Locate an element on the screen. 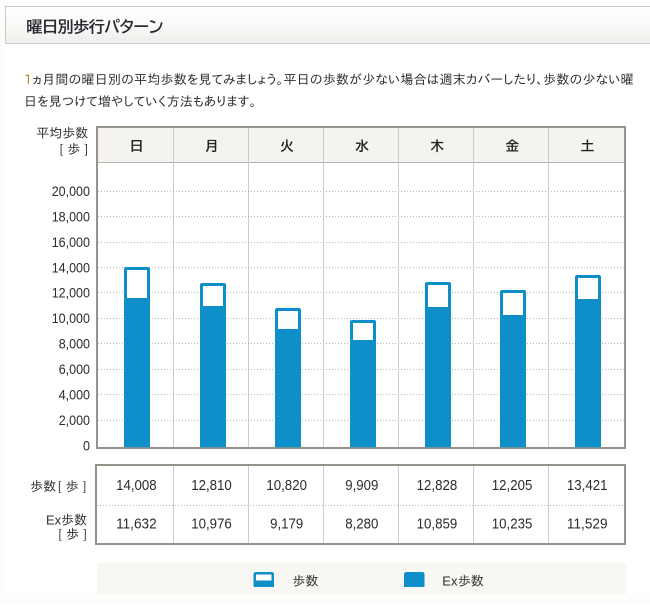  svg-text: 8,000 is located at coordinates (74, 344).